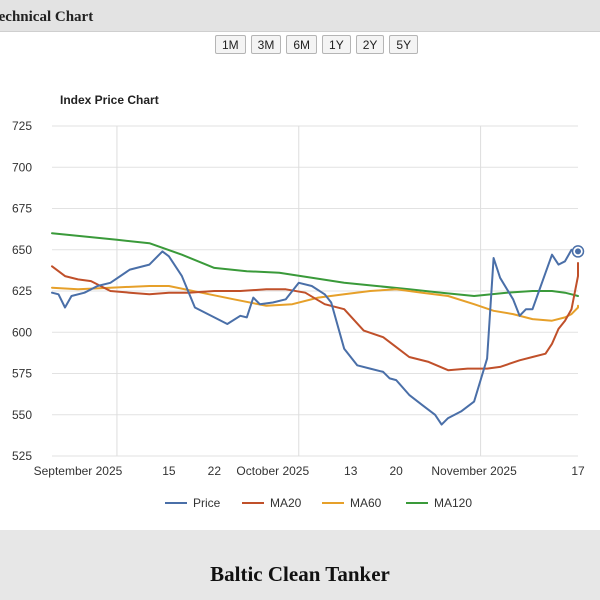 The width and height of the screenshot is (600, 600). Describe the element at coordinates (22, 415) in the screenshot. I see `y-tick-label: 550` at that location.